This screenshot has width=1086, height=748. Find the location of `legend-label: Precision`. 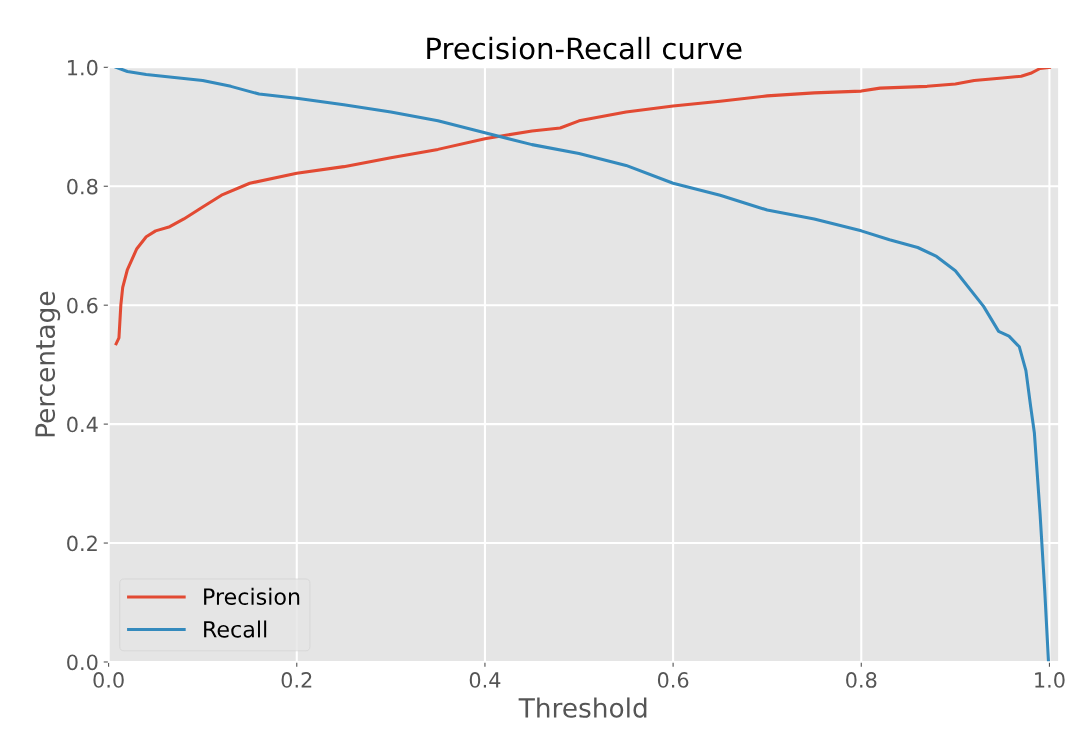

legend-label: Precision is located at coordinates (252, 596).